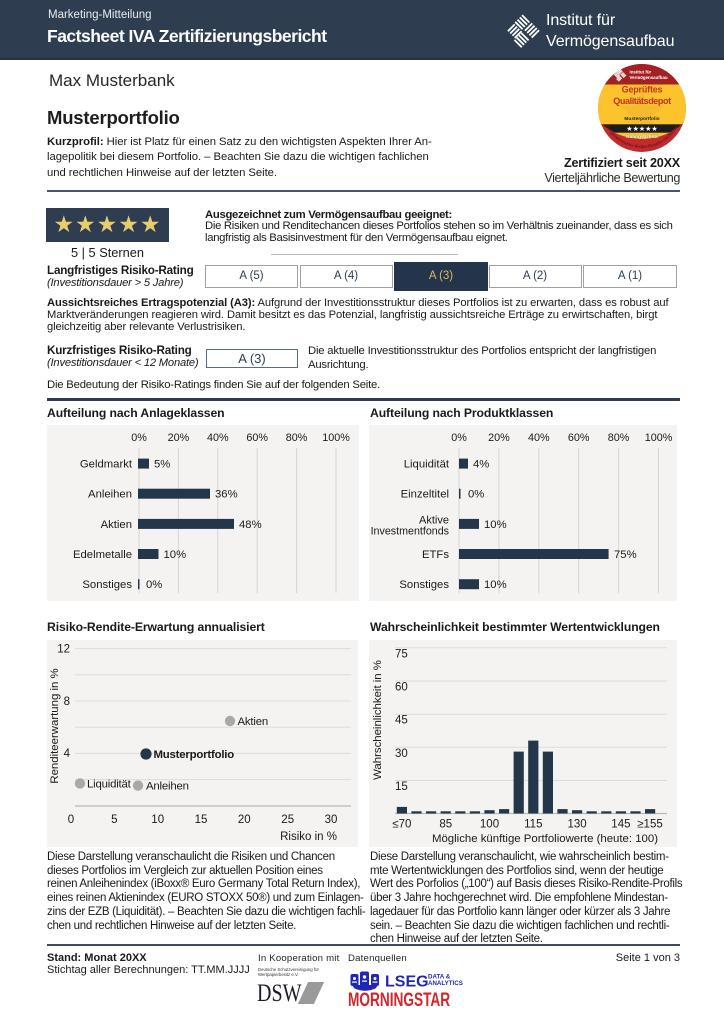 Image resolution: width=724 pixels, height=1024 pixels. What do you see at coordinates (378, 720) in the screenshot?
I see `svg-text: Wahrscheinlichkeit in %` at bounding box center [378, 720].